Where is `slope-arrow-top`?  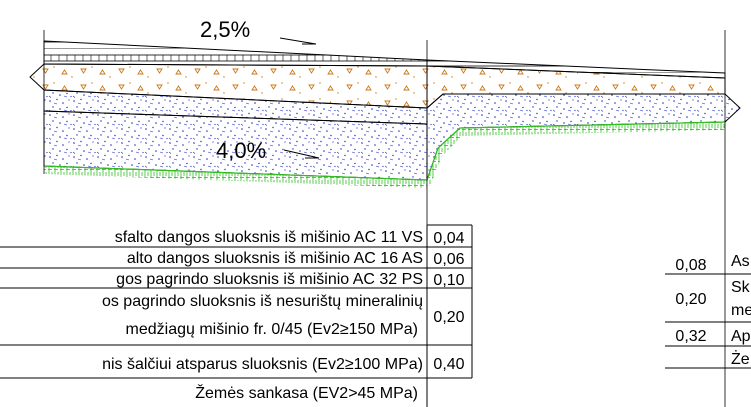
slope-arrow-top is located at coordinates (298, 41).